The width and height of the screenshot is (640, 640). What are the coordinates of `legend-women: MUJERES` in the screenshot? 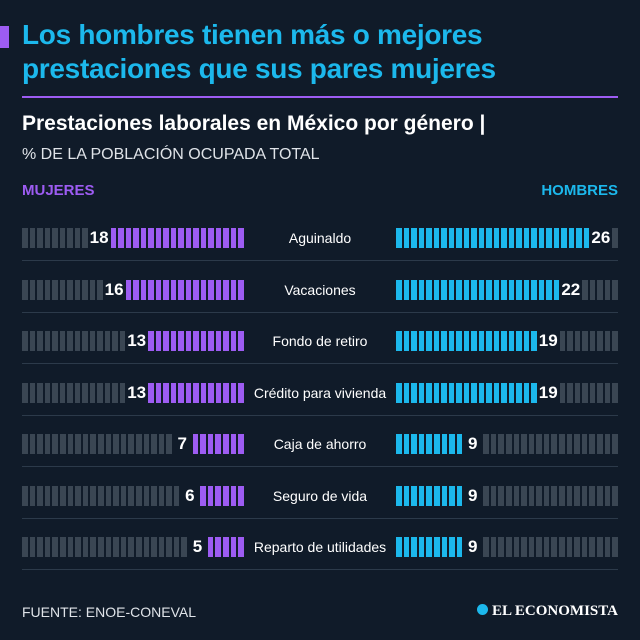 It's located at (58, 190).